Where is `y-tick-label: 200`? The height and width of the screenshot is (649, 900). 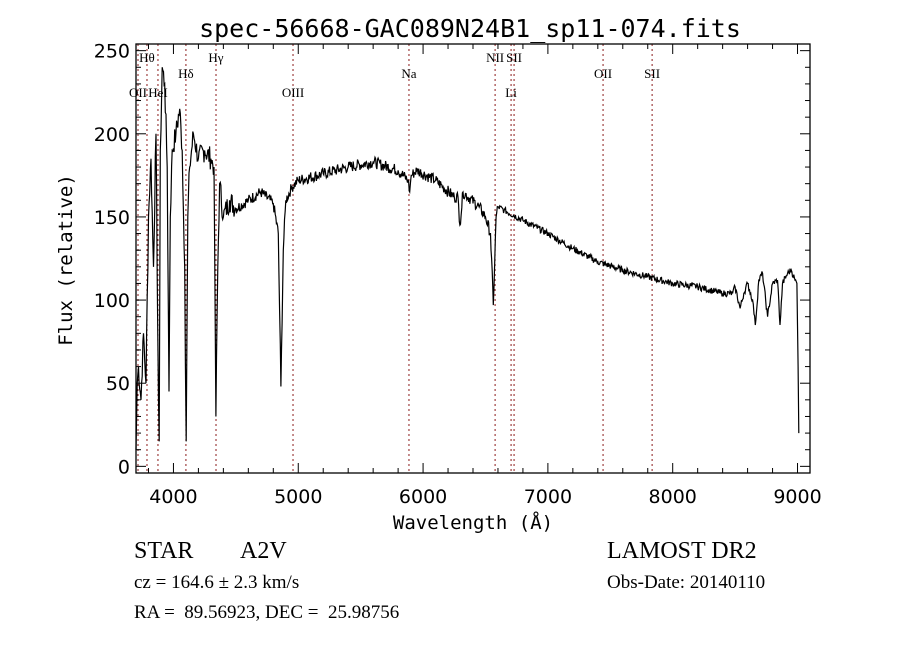
y-tick-label: 200 is located at coordinates (112, 135).